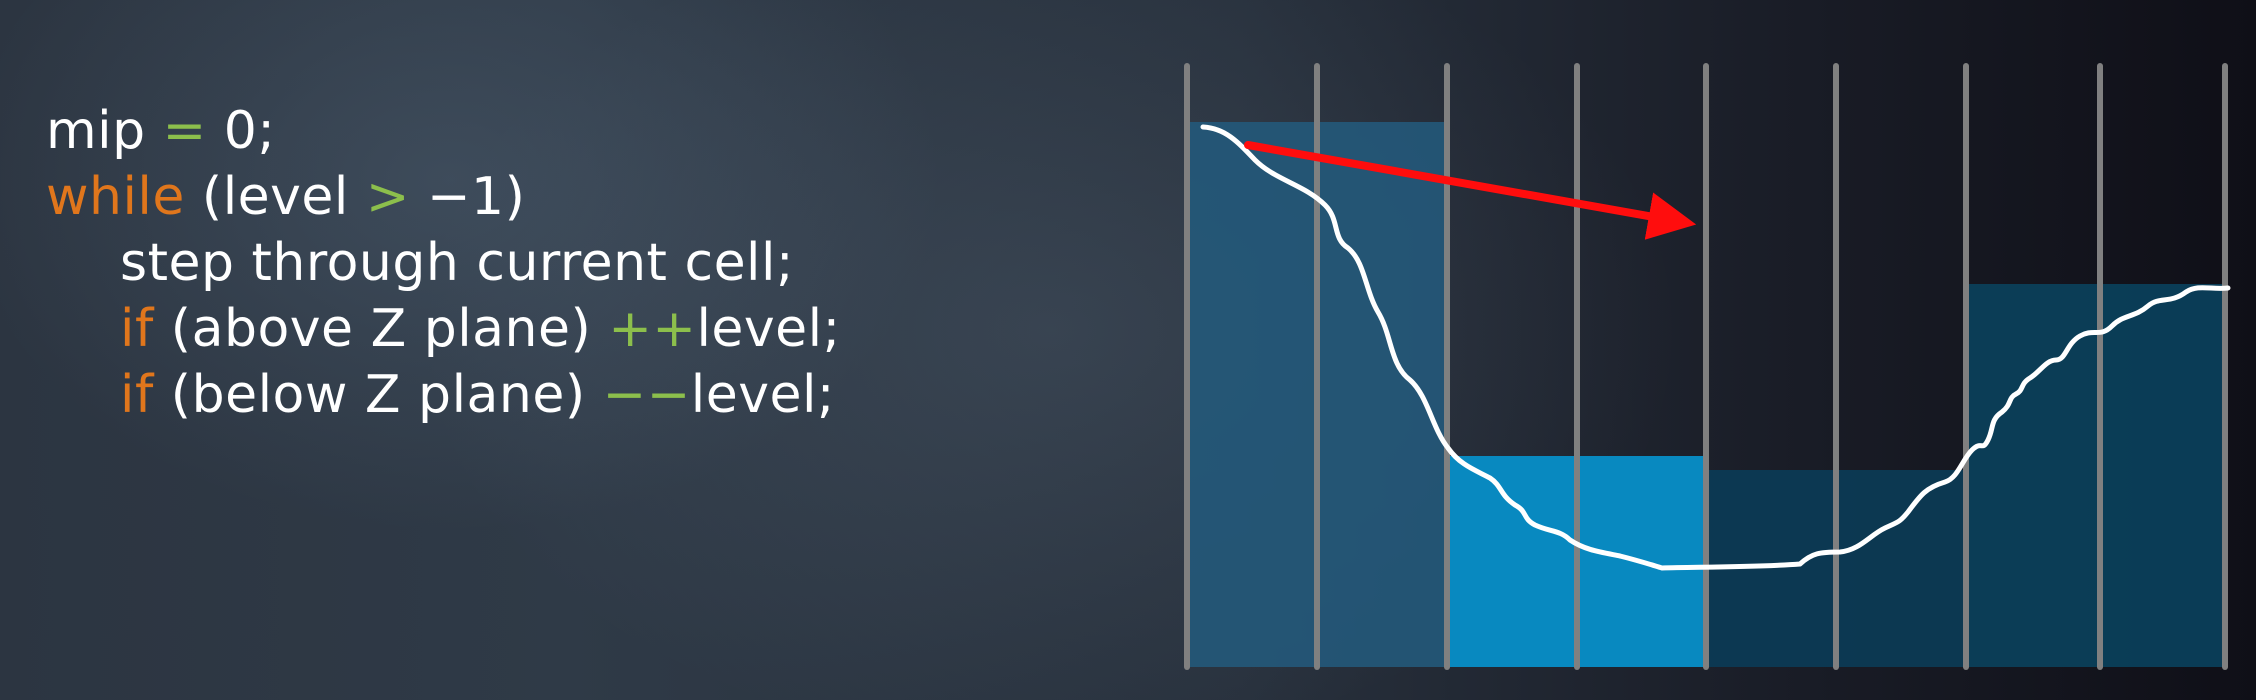 The width and height of the screenshot is (2256, 700). What do you see at coordinates (1470, 190) in the screenshot?
I see `ray-arrow` at bounding box center [1470, 190].